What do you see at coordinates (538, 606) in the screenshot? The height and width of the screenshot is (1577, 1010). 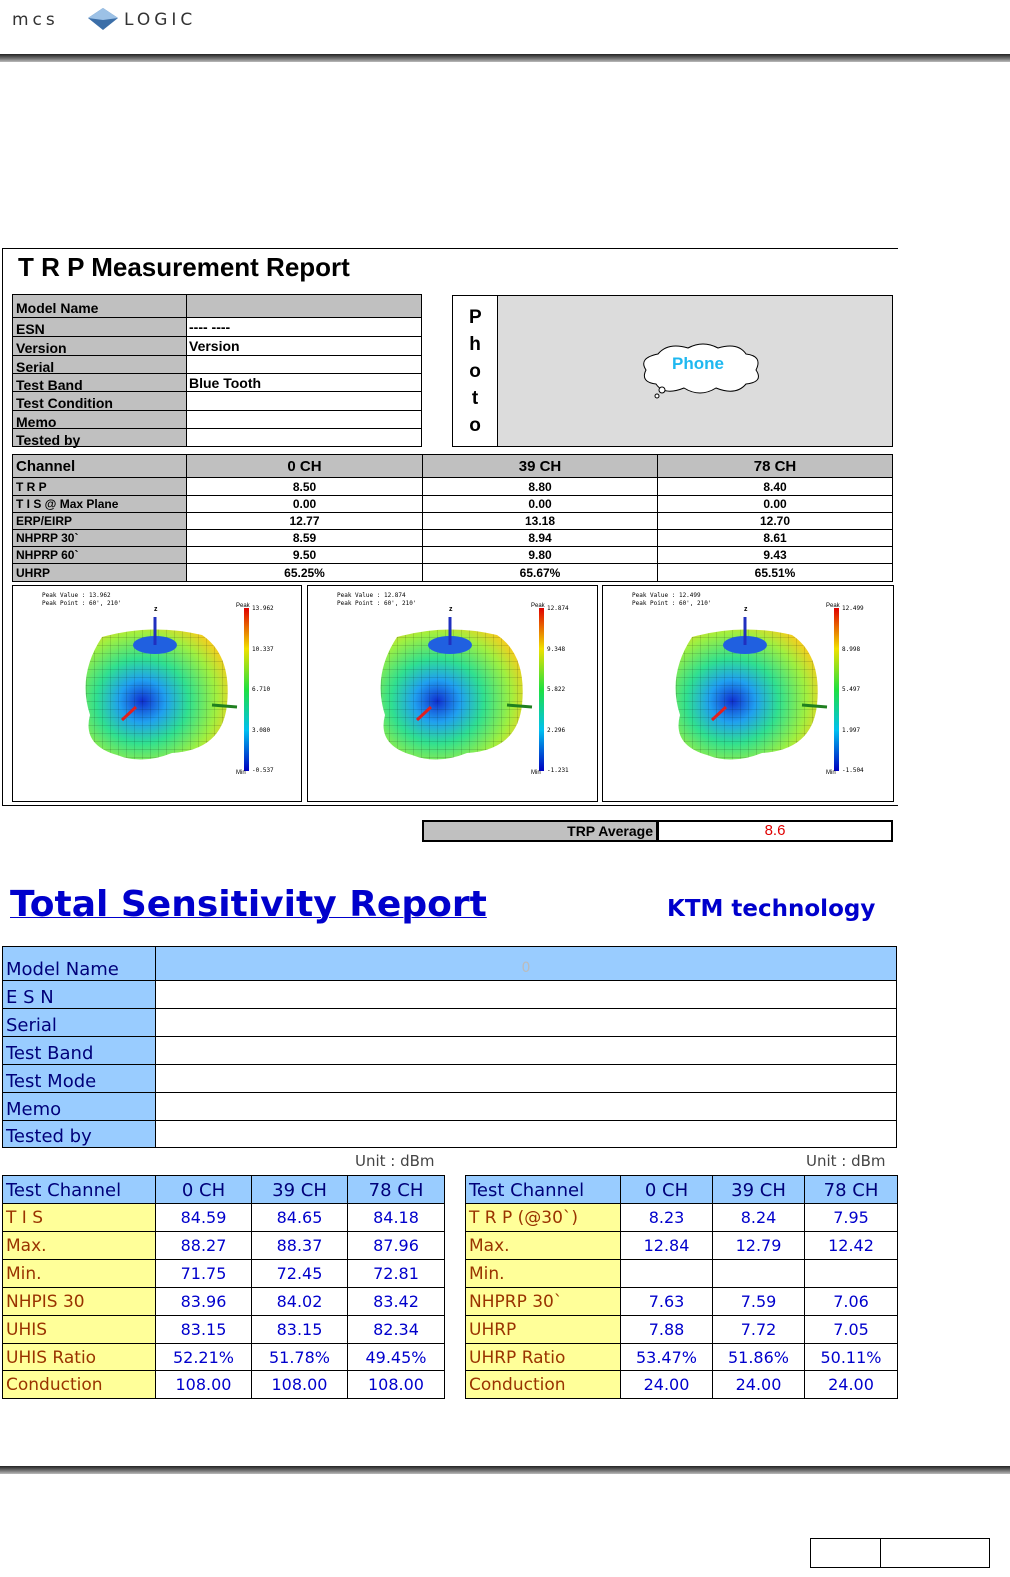 I see `plot-peak: Peak` at bounding box center [538, 606].